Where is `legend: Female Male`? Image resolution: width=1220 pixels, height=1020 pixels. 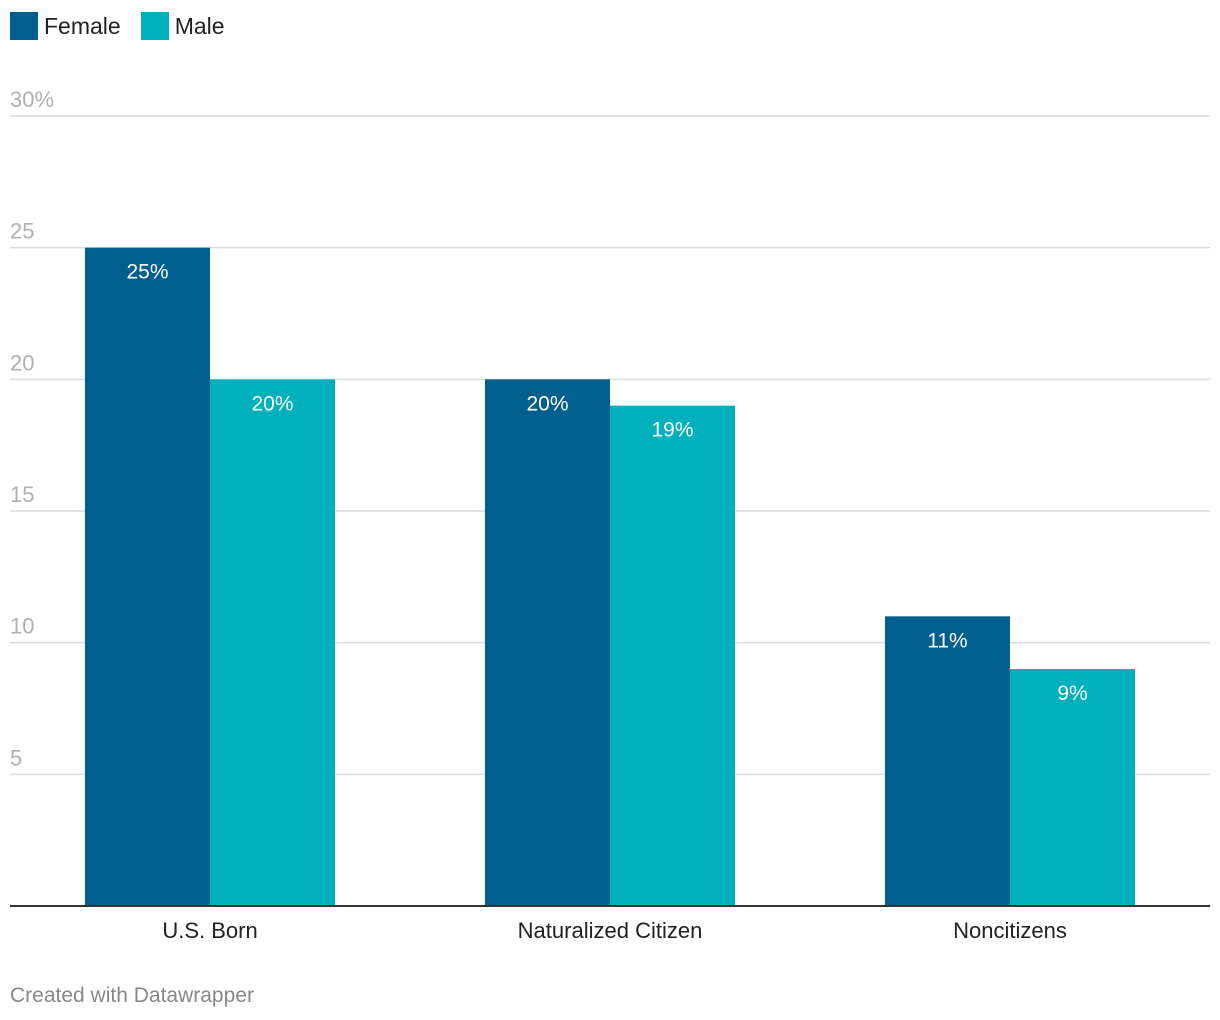 legend: Female Male is located at coordinates (127, 26).